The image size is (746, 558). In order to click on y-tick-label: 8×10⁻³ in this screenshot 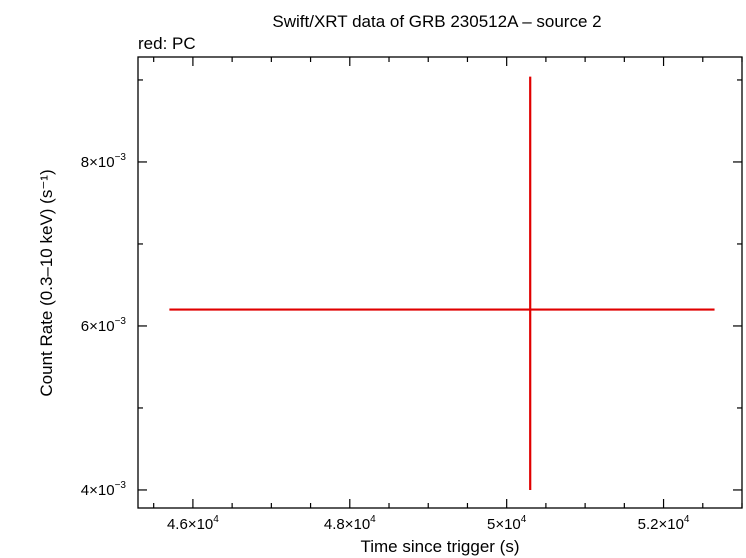, I will do `click(104, 161)`.